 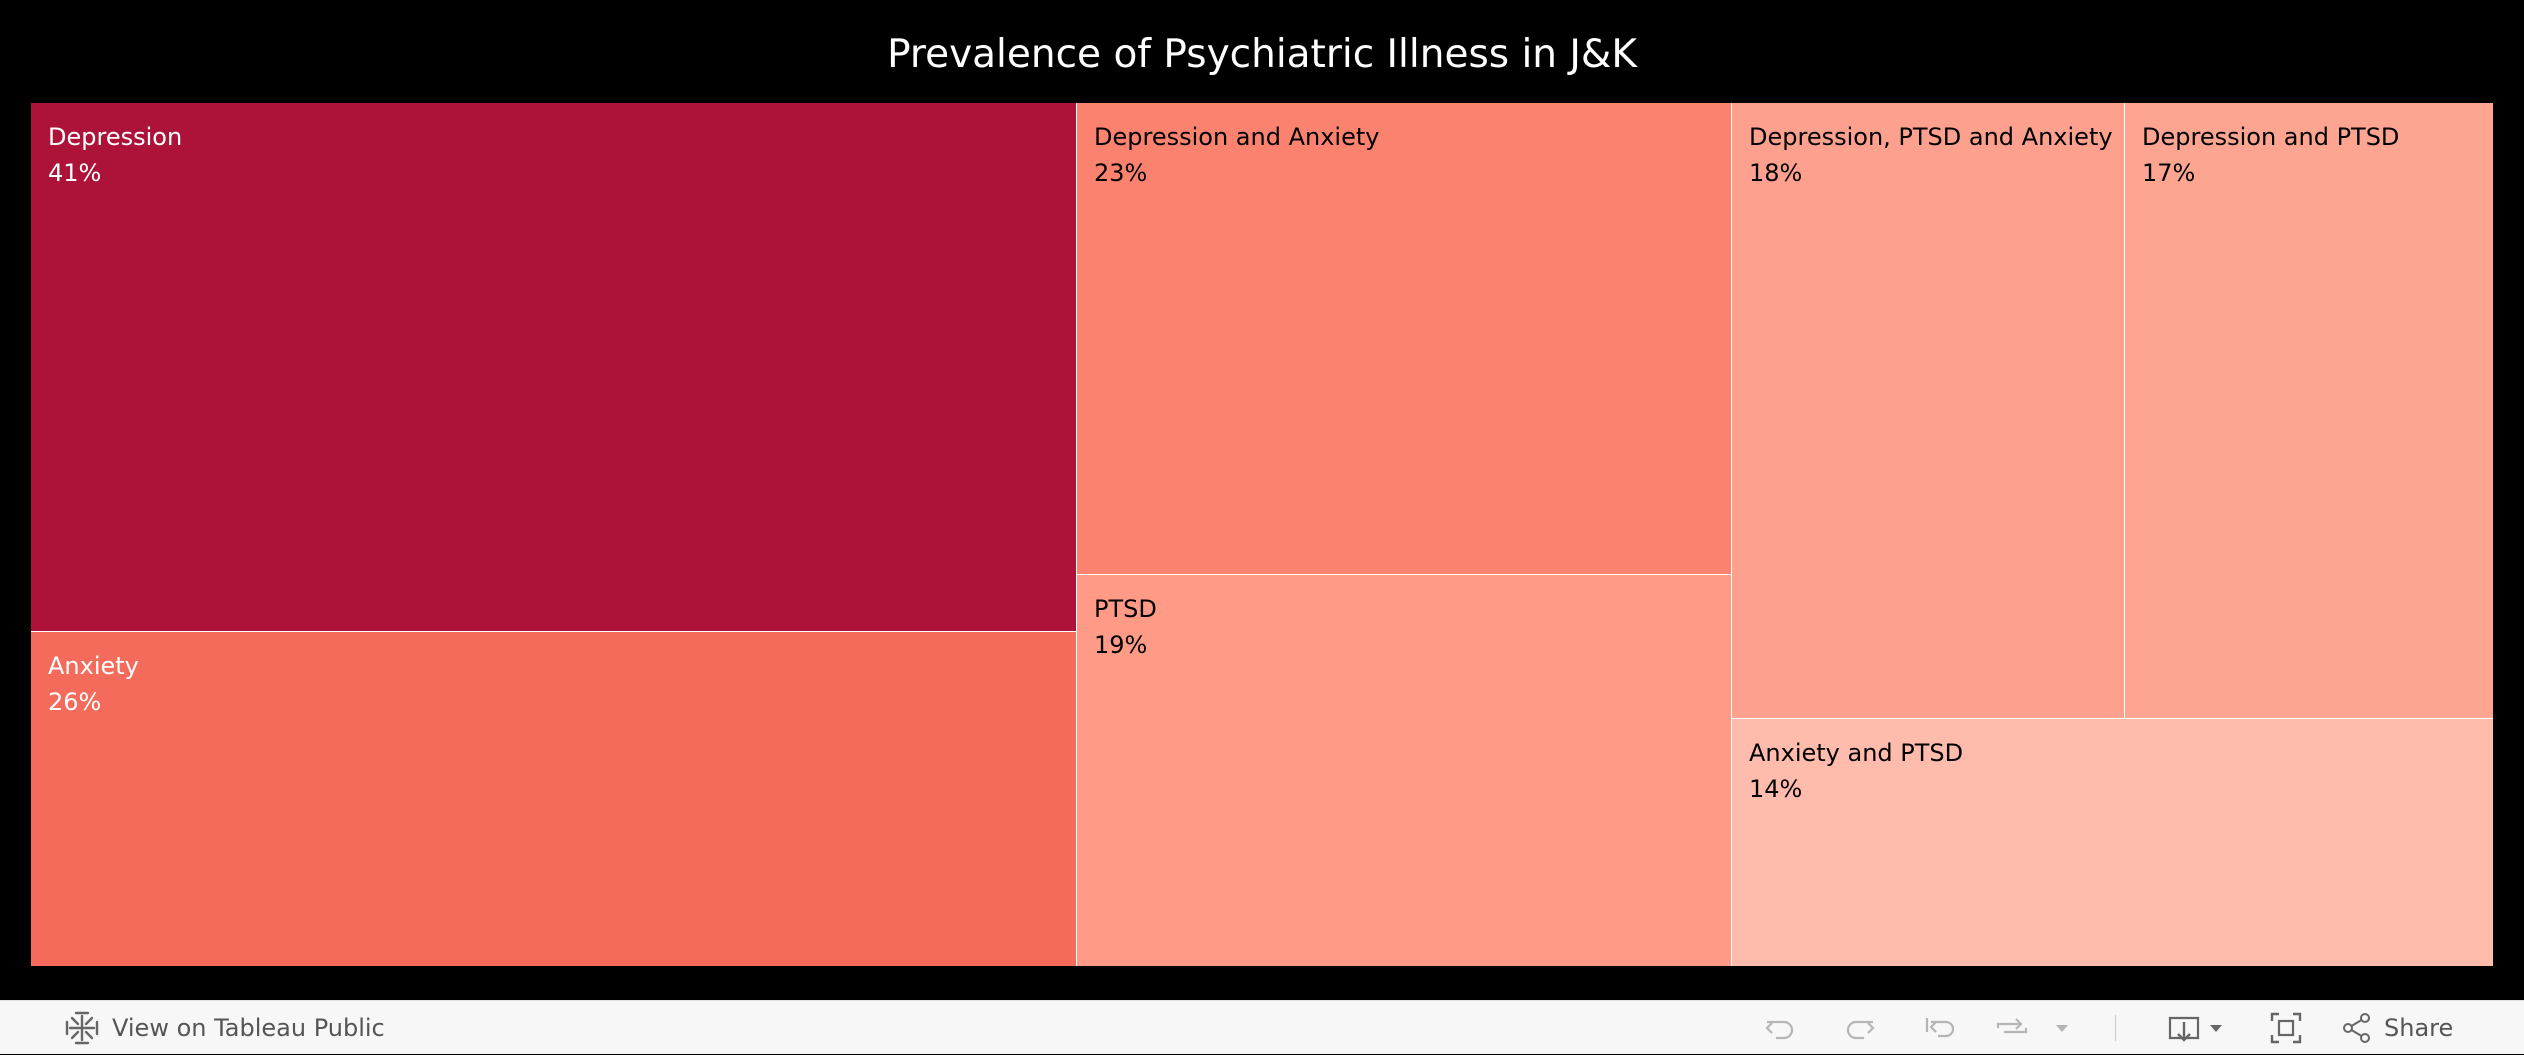 I want to click on tile-depression-and-ptsd: Depression and PTSD 17%, so click(x=2309, y=410).